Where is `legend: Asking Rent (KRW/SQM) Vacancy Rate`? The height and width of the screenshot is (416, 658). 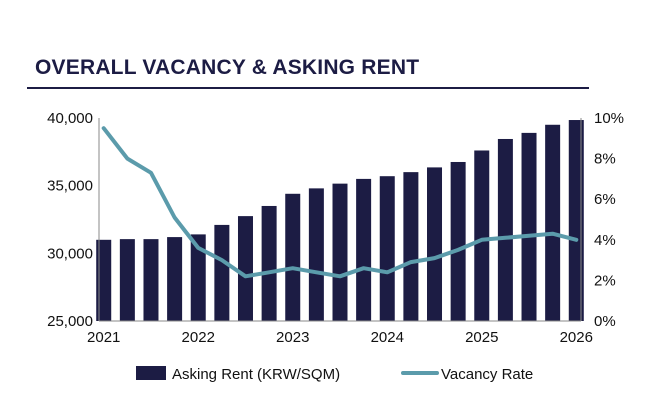 legend: Asking Rent (KRW/SQM) Vacancy Rate is located at coordinates (334, 374).